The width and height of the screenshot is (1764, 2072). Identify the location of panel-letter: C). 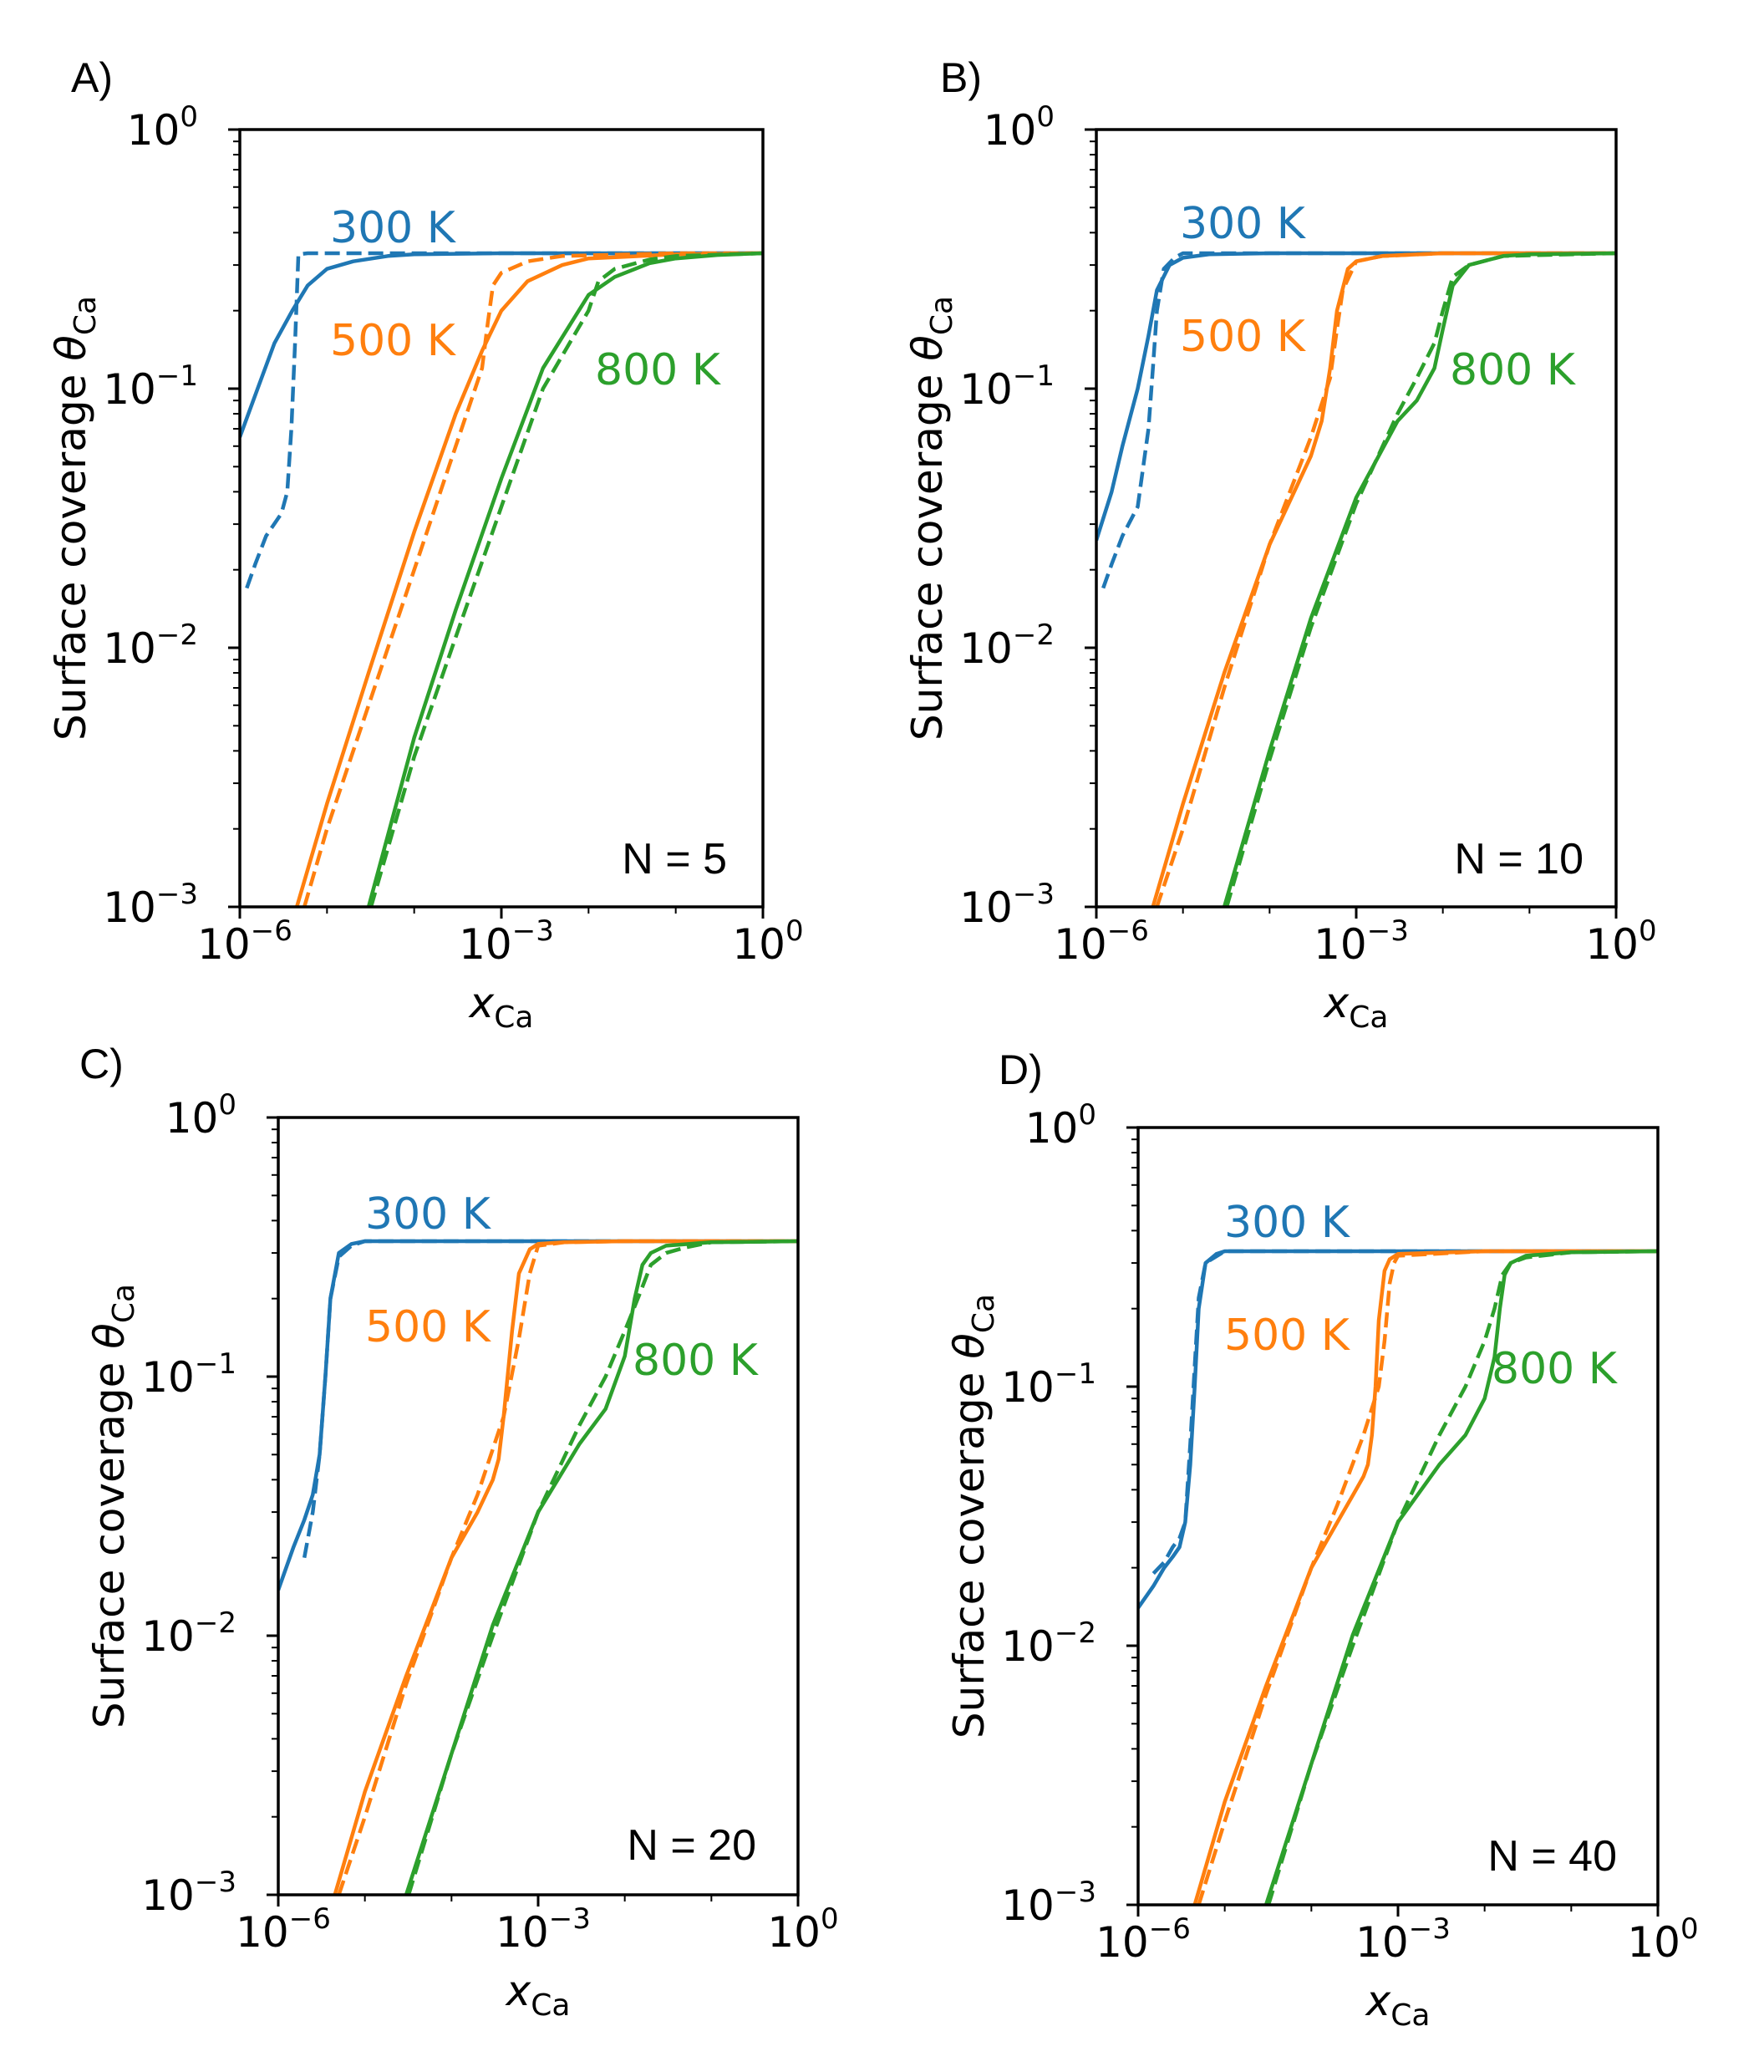
(101, 1064).